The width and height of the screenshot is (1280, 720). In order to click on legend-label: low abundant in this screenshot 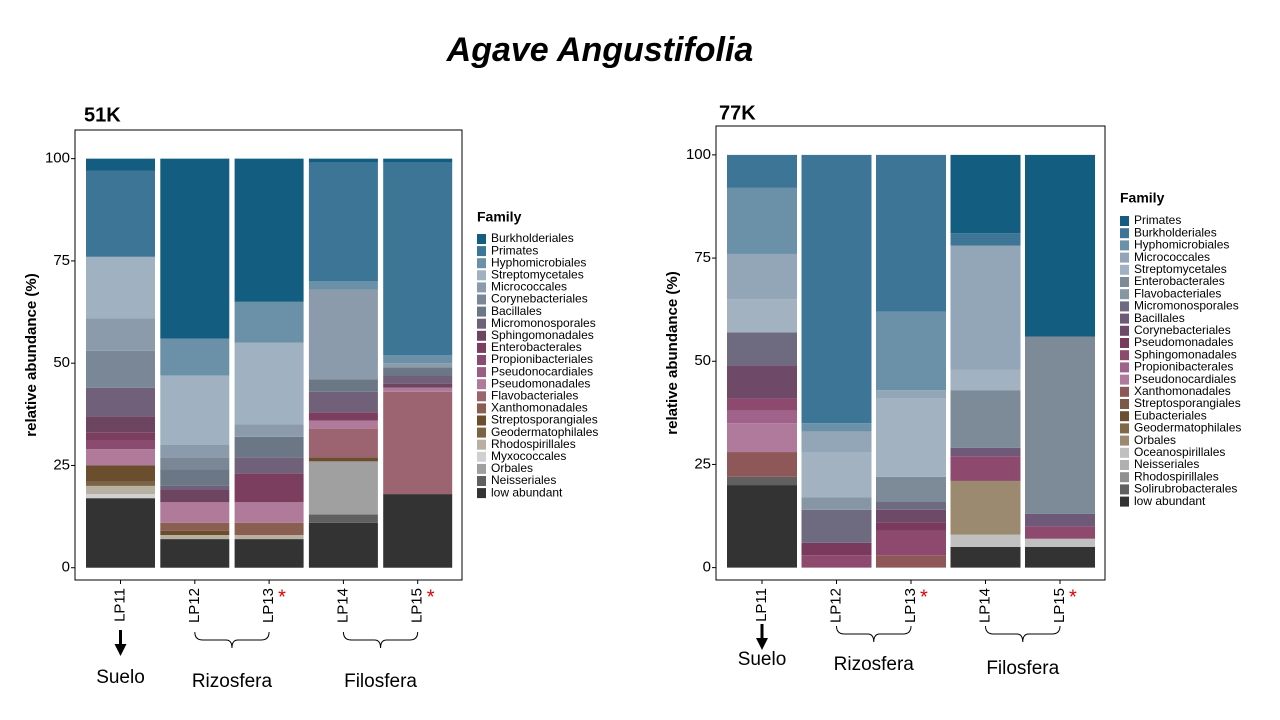, I will do `click(527, 492)`.